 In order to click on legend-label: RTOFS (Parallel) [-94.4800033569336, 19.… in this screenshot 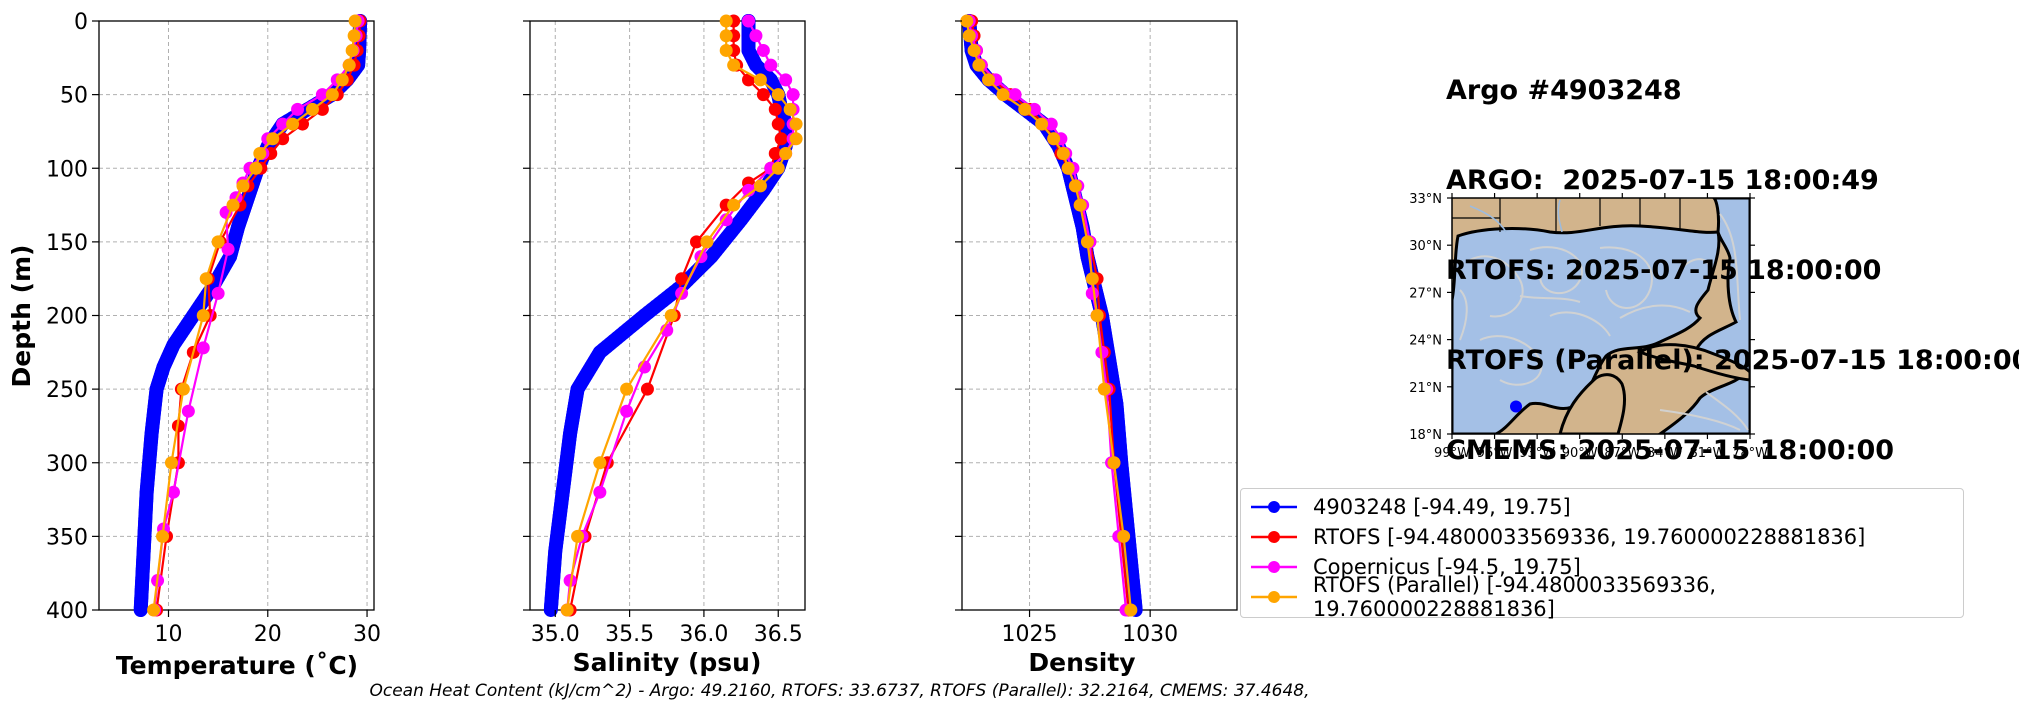, I will do `click(1514, 597)`.